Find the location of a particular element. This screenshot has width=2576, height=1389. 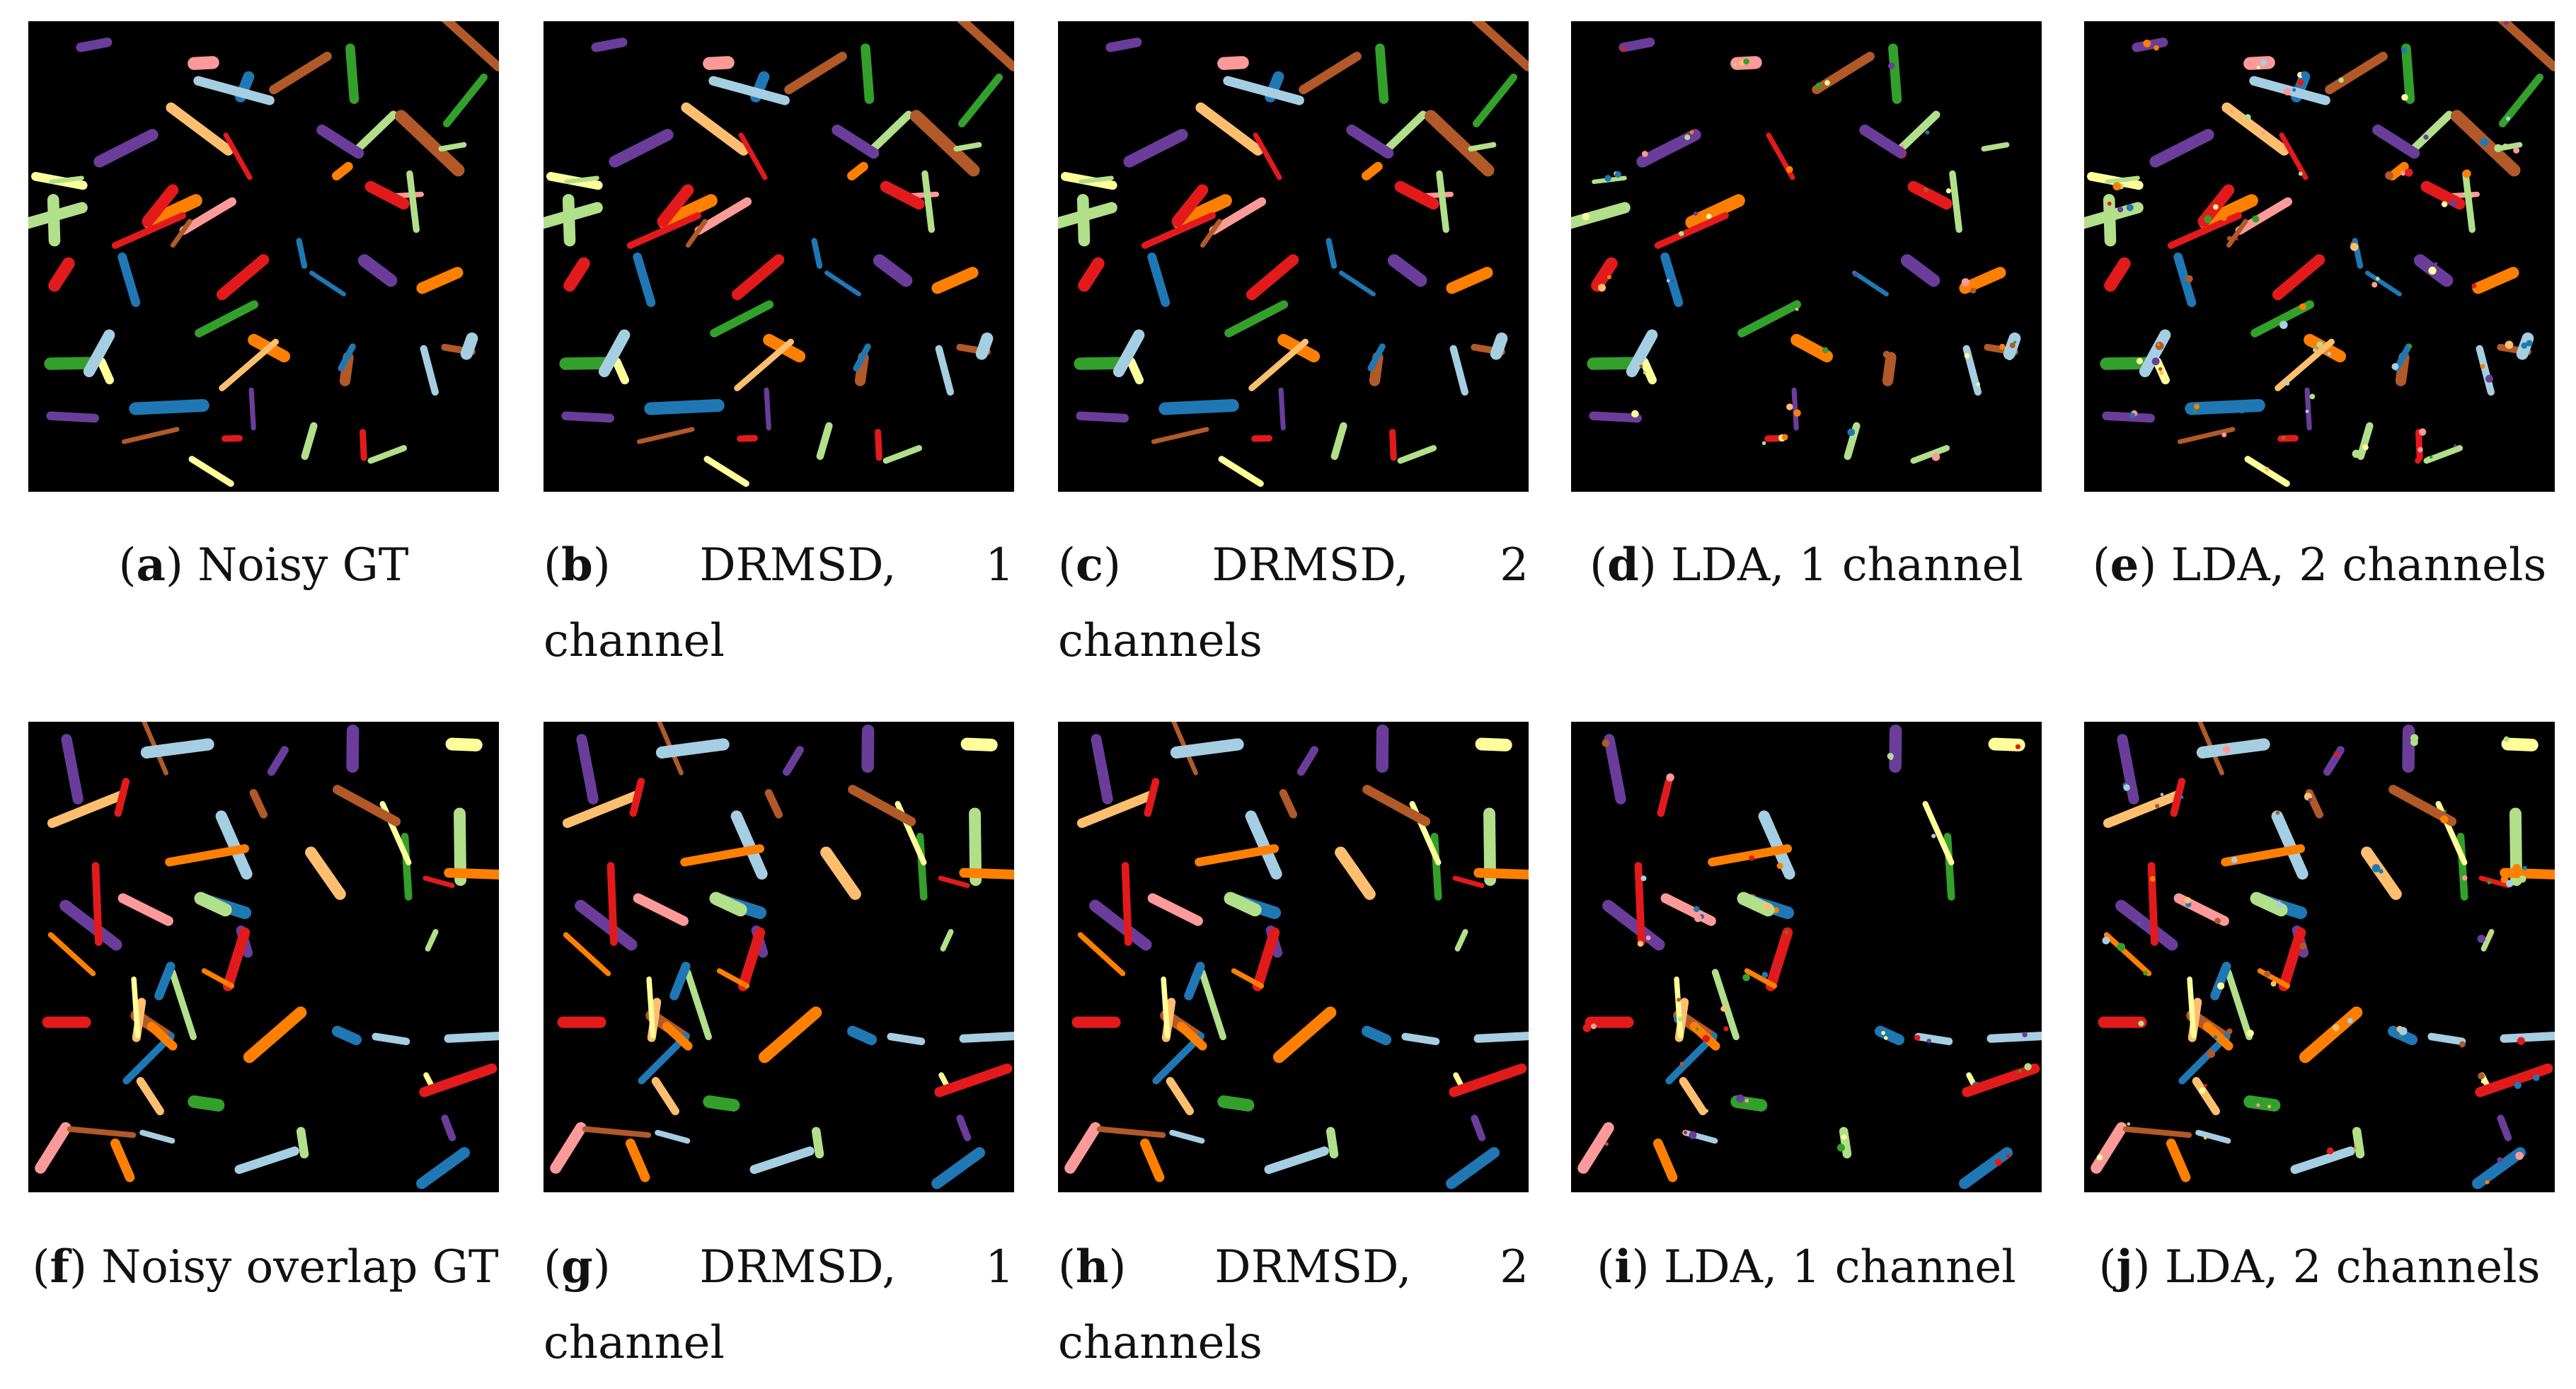

caption-g: (g) DRMSD, 1 channel is located at coordinates (779, 1304).